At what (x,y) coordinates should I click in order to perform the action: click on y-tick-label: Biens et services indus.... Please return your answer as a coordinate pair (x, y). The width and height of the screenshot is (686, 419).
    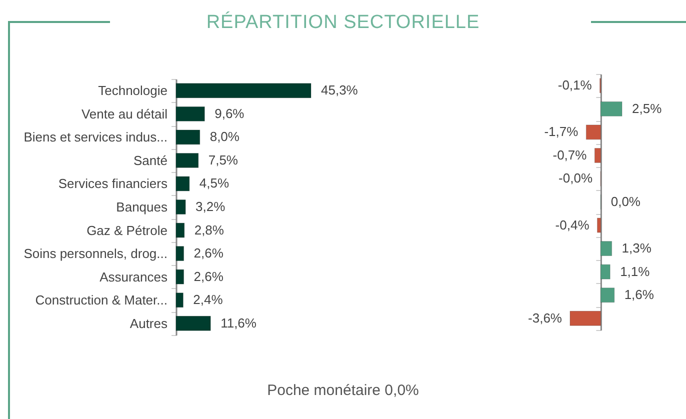
    Looking at the image, I should click on (96, 137).